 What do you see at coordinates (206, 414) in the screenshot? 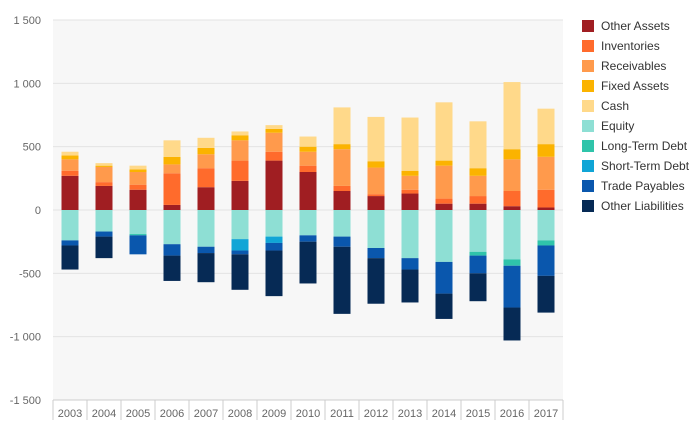
I see `x-tick-label: 2007` at bounding box center [206, 414].